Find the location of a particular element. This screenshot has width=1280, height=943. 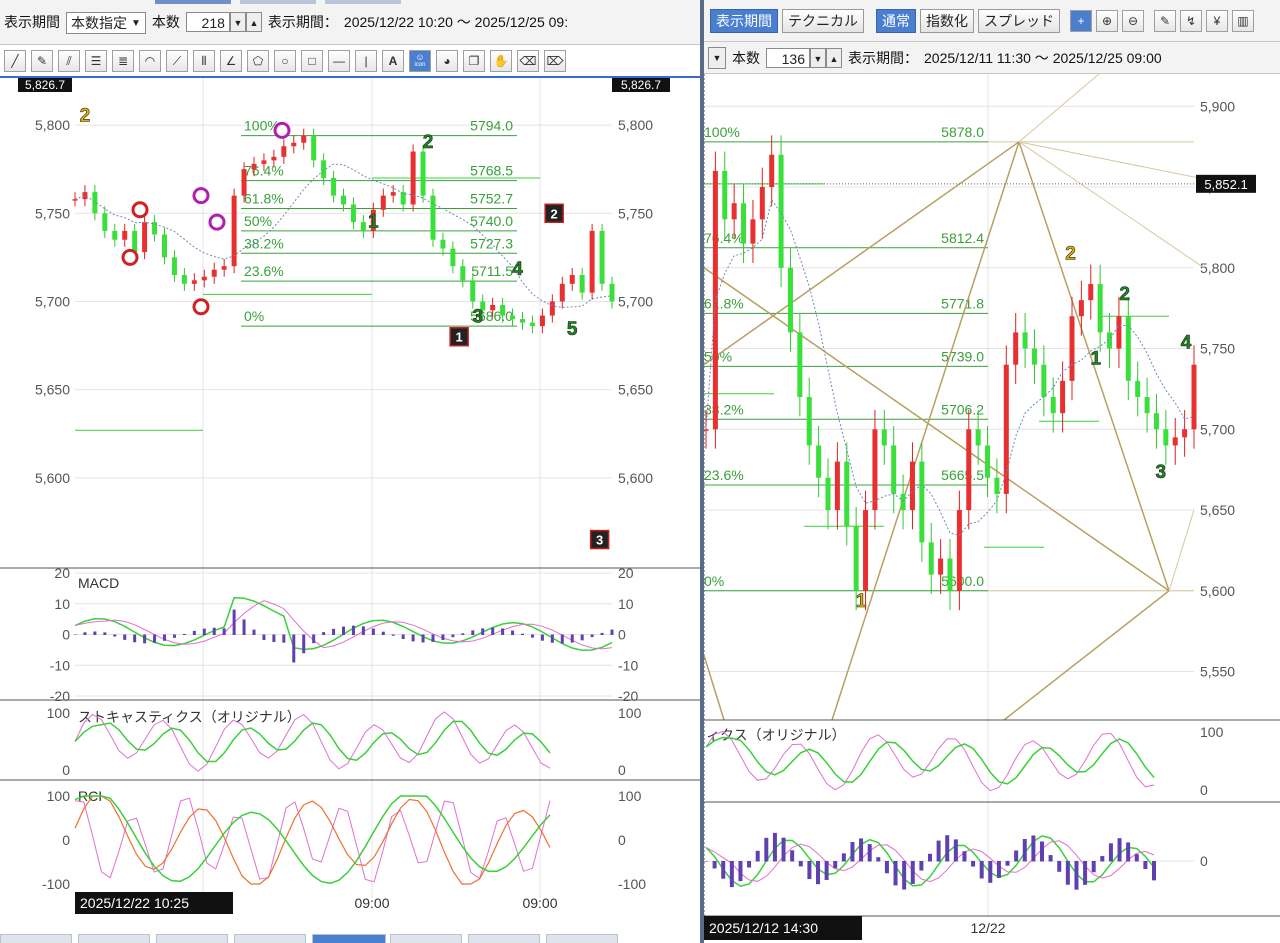

stamp-icon: ◕ is located at coordinates (447, 61).